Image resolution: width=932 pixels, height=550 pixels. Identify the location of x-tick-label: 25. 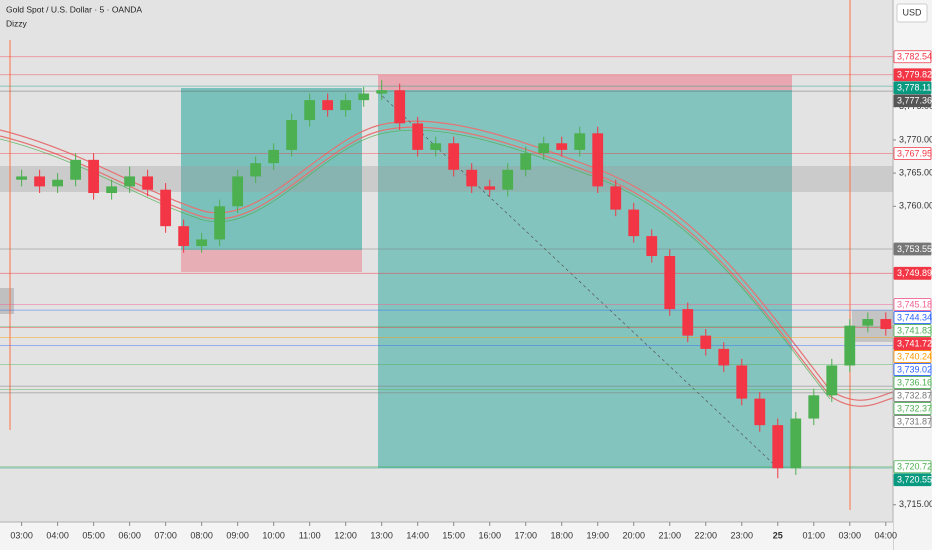
(778, 535).